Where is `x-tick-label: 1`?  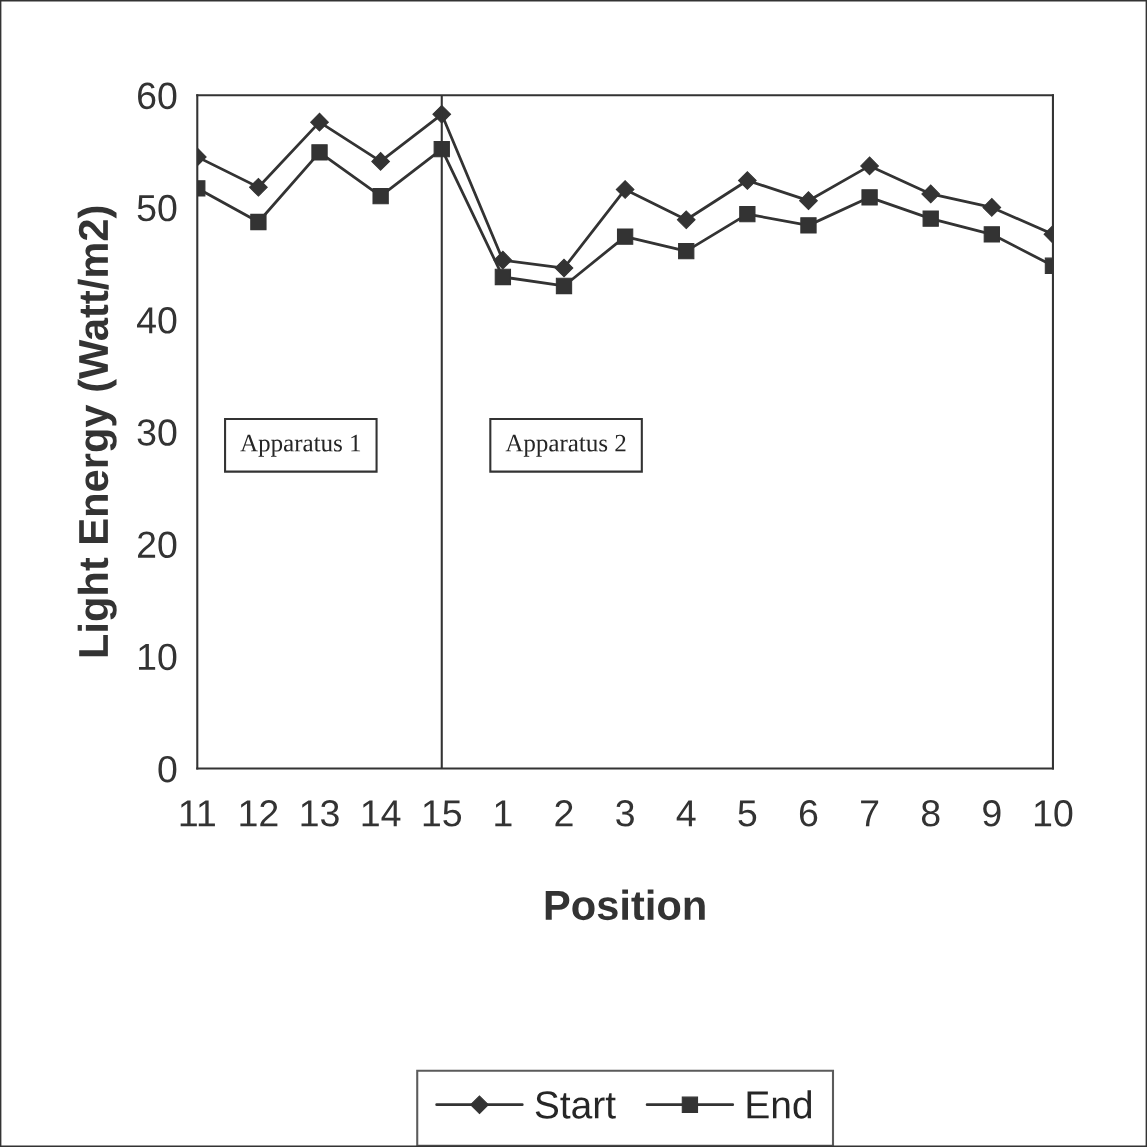 x-tick-label: 1 is located at coordinates (503, 813).